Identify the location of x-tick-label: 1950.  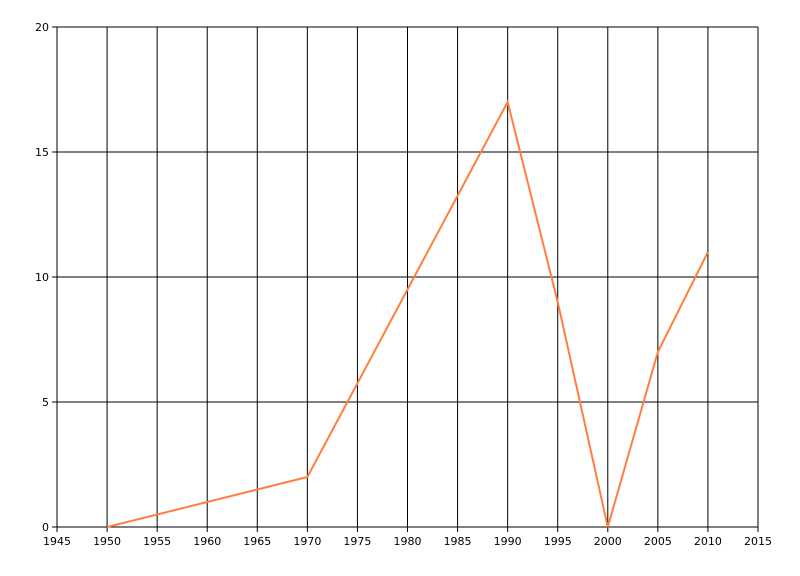
(107, 541).